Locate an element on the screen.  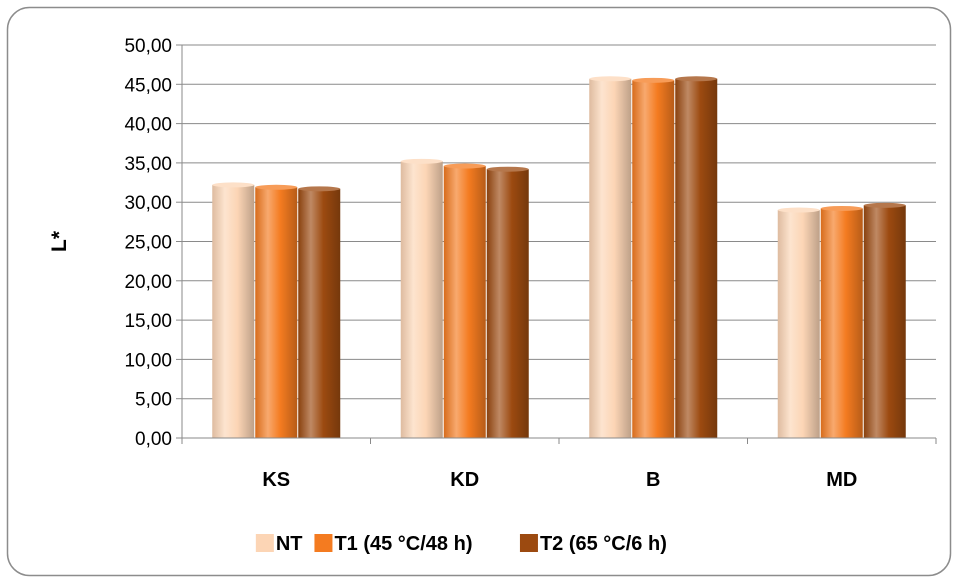
legend: NT T1 (45 °C/48 h) T2 (65 °C/6 h) is located at coordinates (461, 544).